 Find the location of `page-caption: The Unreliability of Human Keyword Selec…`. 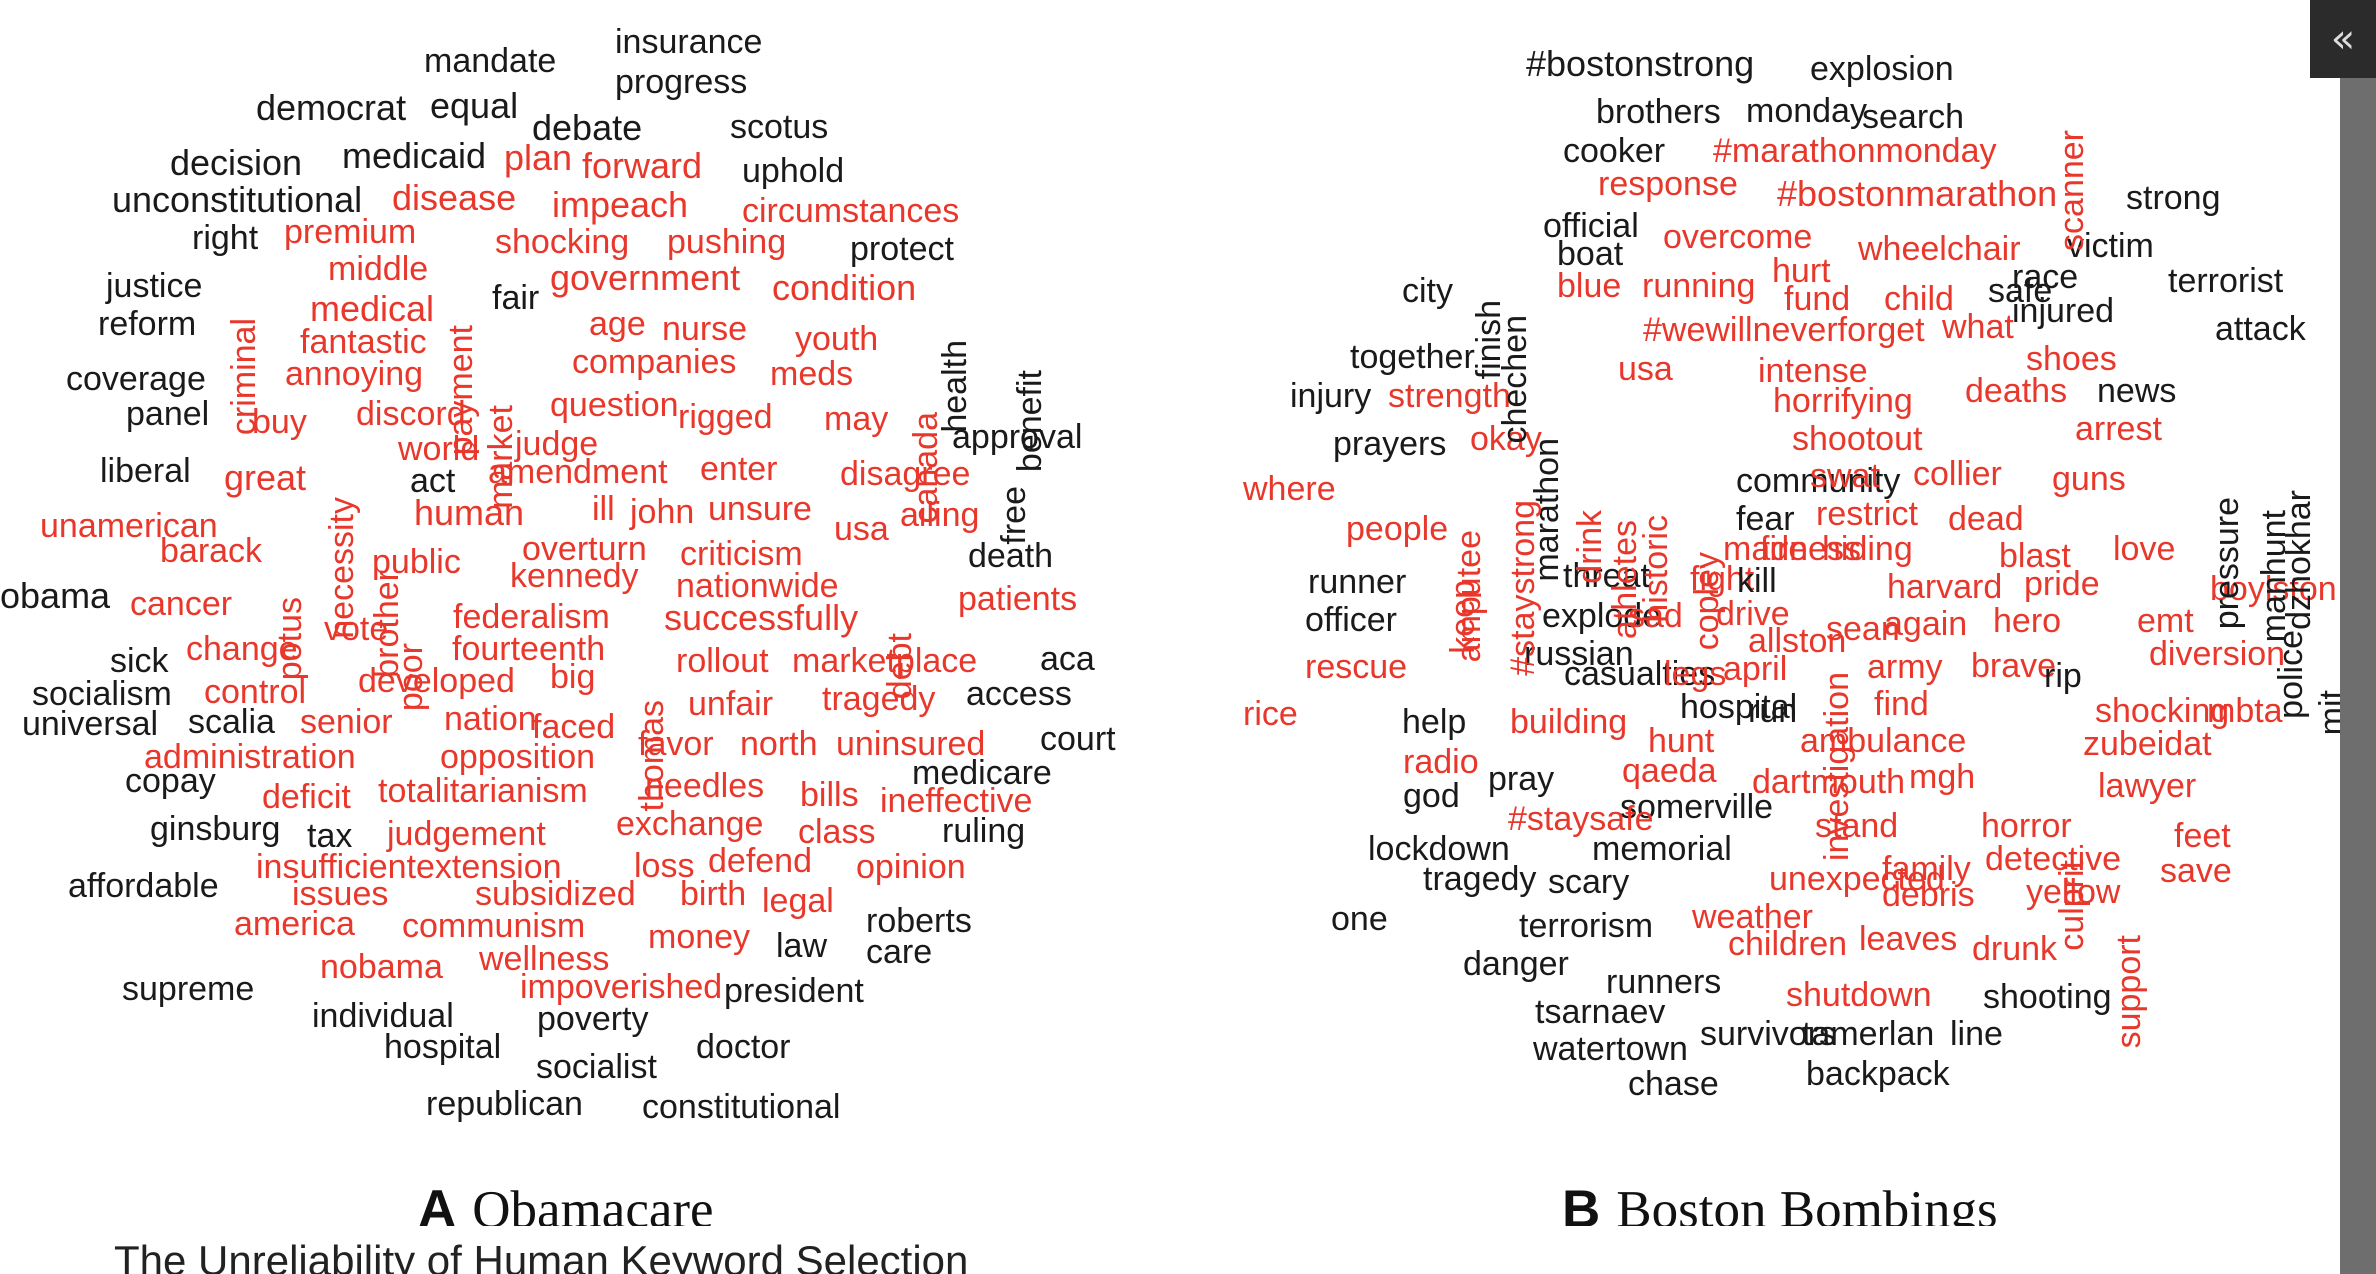

page-caption: The Unreliability of Human Keyword Selec… is located at coordinates (541, 1255).